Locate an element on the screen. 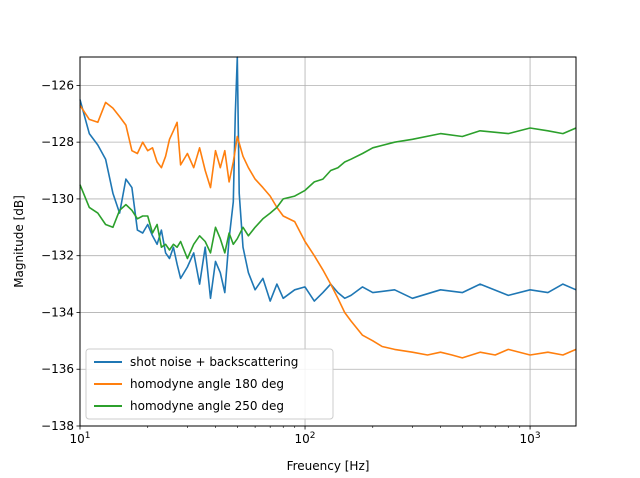 The height and width of the screenshot is (478, 640). x-tick-label: 10² is located at coordinates (305, 438).